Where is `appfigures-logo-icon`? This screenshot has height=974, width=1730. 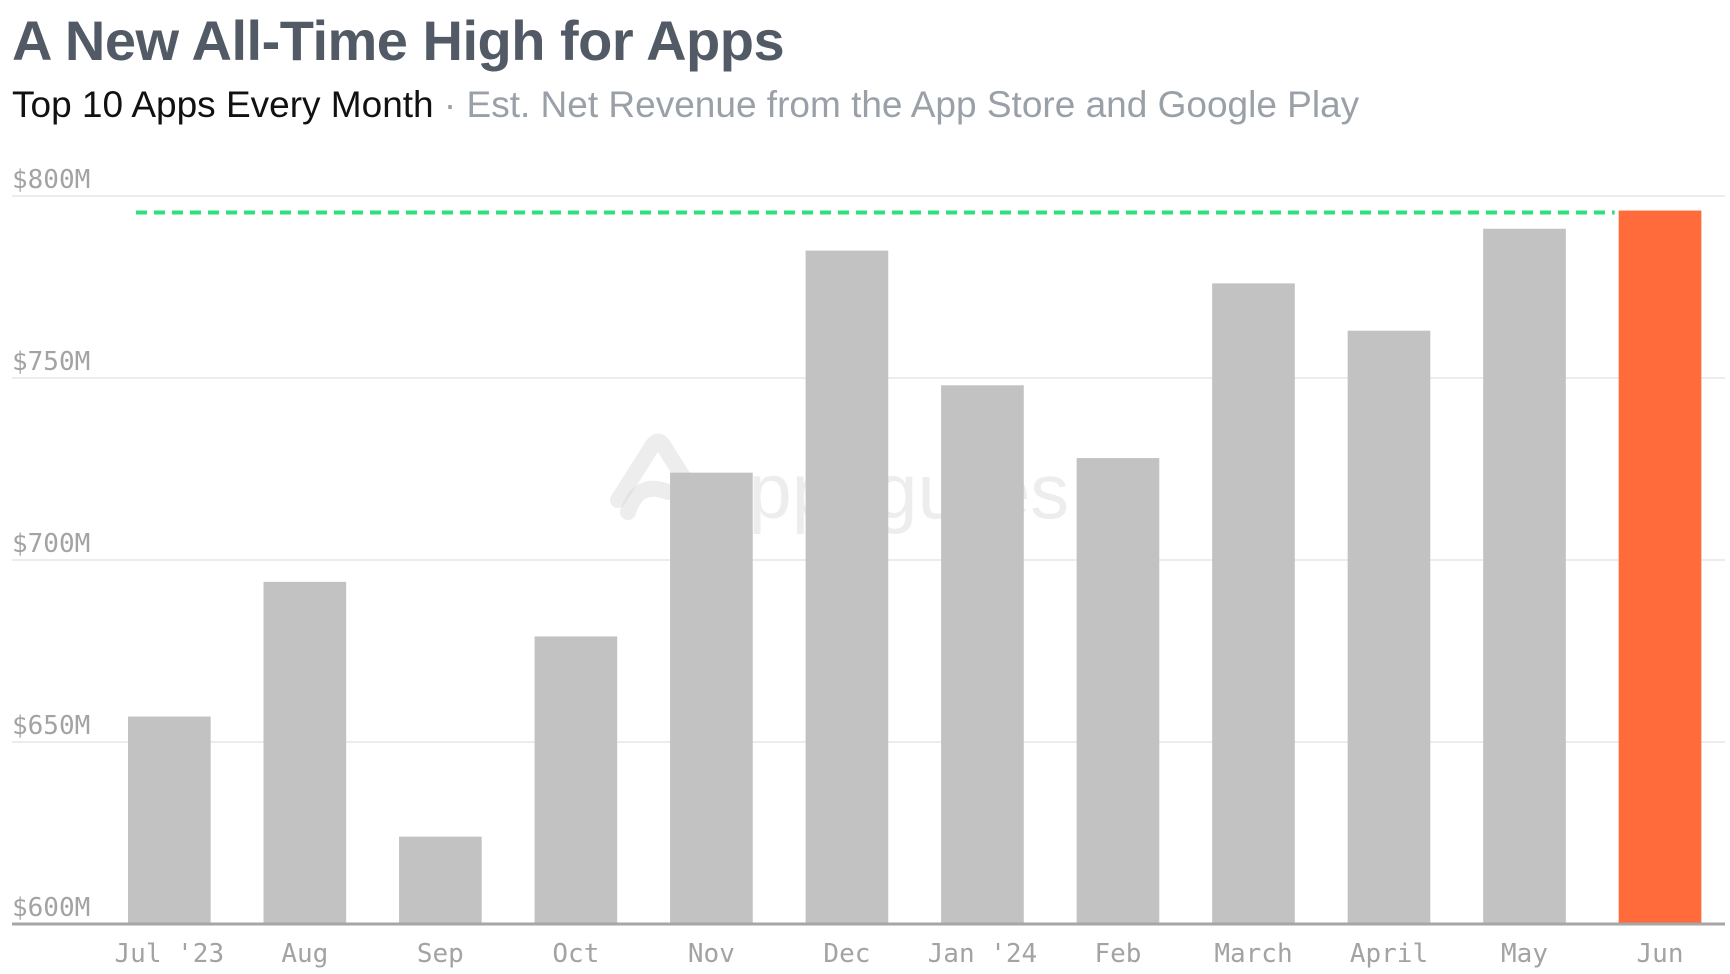 appfigures-logo-icon is located at coordinates (653, 476).